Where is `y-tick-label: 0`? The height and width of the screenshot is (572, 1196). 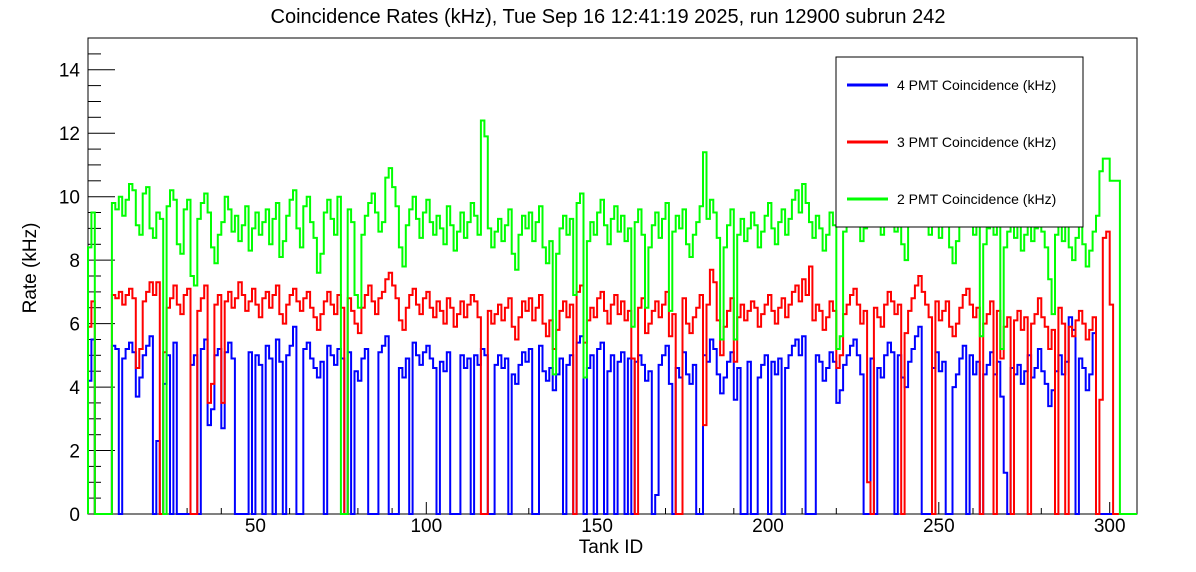 y-tick-label: 0 is located at coordinates (74, 515).